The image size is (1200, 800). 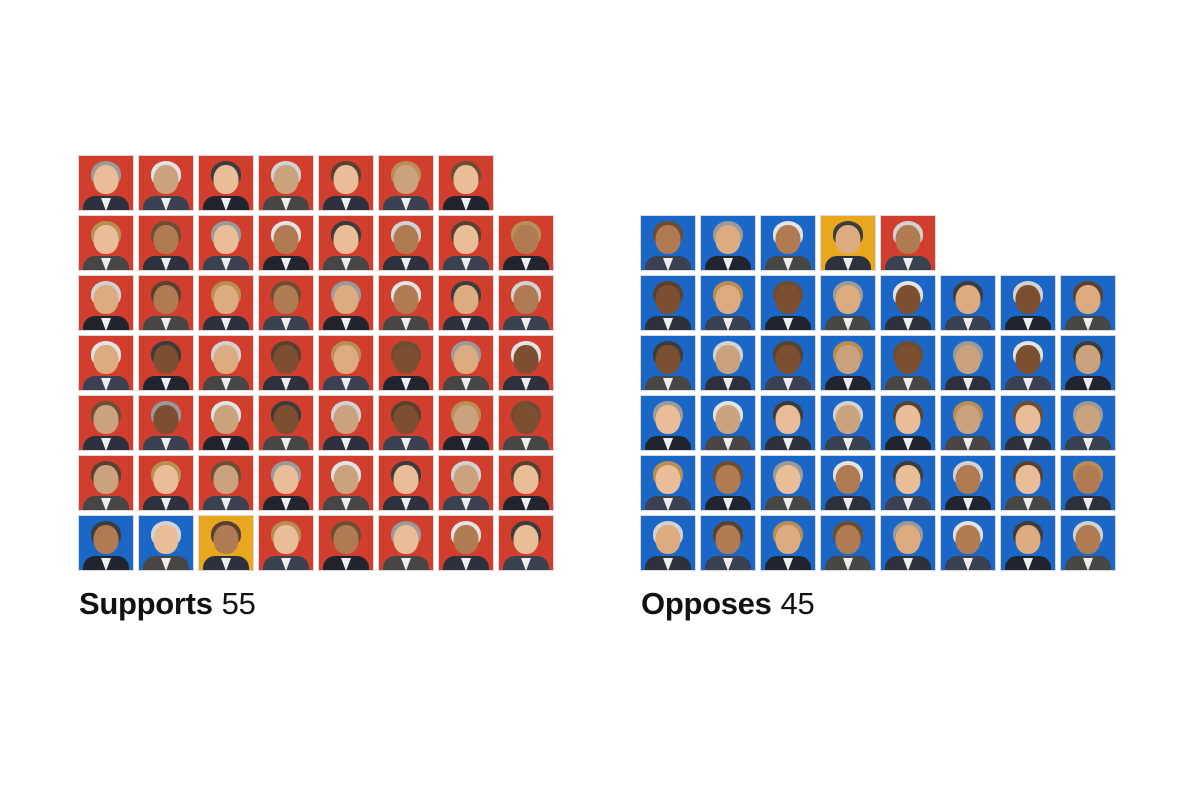 What do you see at coordinates (728, 603) in the screenshot?
I see `opposes-caption: Opposes 45` at bounding box center [728, 603].